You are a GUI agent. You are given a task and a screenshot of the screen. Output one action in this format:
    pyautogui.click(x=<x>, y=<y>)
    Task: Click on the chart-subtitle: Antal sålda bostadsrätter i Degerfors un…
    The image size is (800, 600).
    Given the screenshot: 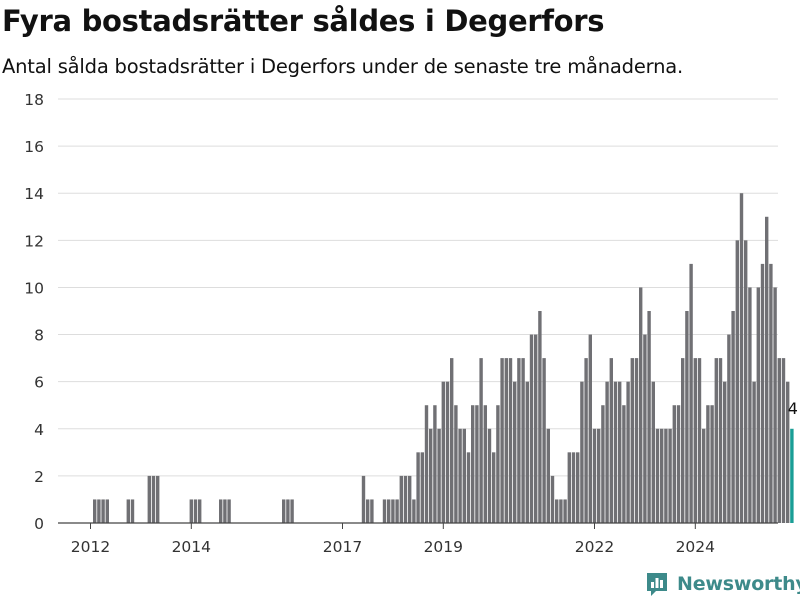 What is the action you would take?
    pyautogui.click(x=343, y=66)
    